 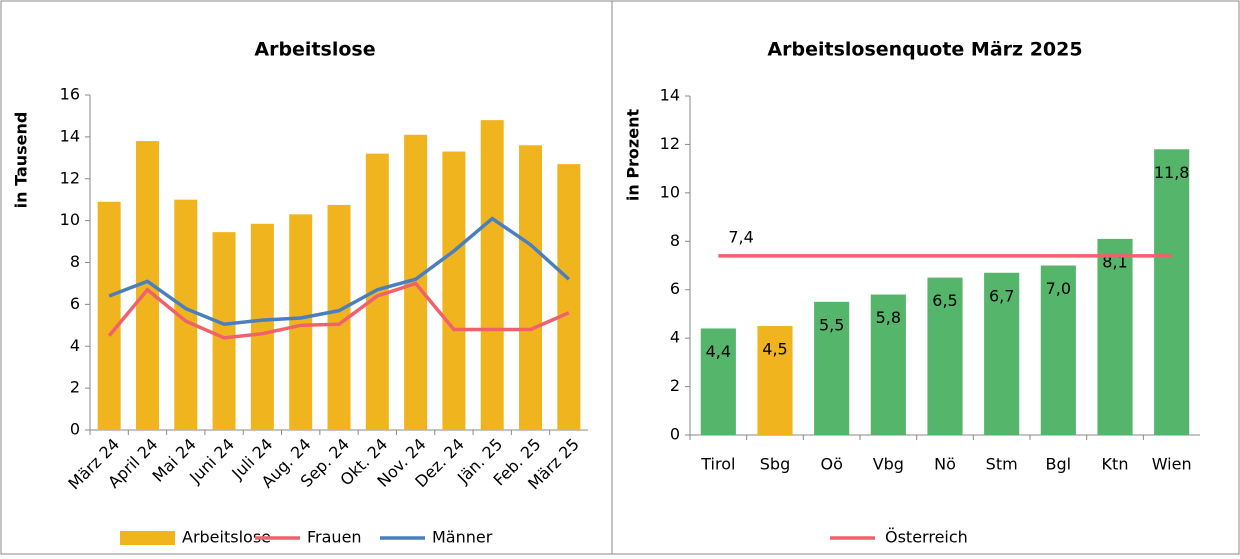 I want to click on data-label: 4,5, so click(x=774, y=349).